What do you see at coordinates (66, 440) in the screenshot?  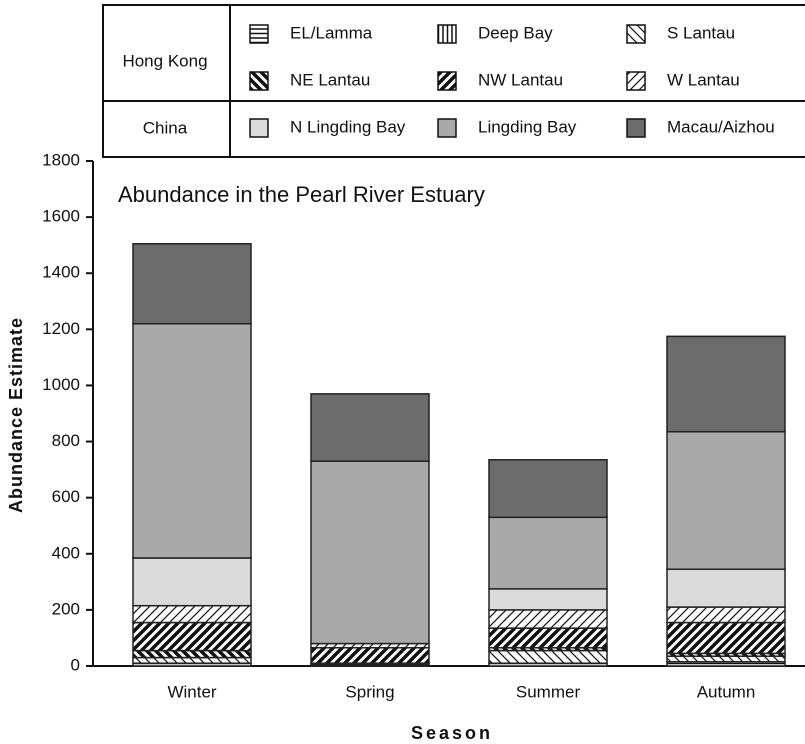 I see `y-tick-label: 800` at bounding box center [66, 440].